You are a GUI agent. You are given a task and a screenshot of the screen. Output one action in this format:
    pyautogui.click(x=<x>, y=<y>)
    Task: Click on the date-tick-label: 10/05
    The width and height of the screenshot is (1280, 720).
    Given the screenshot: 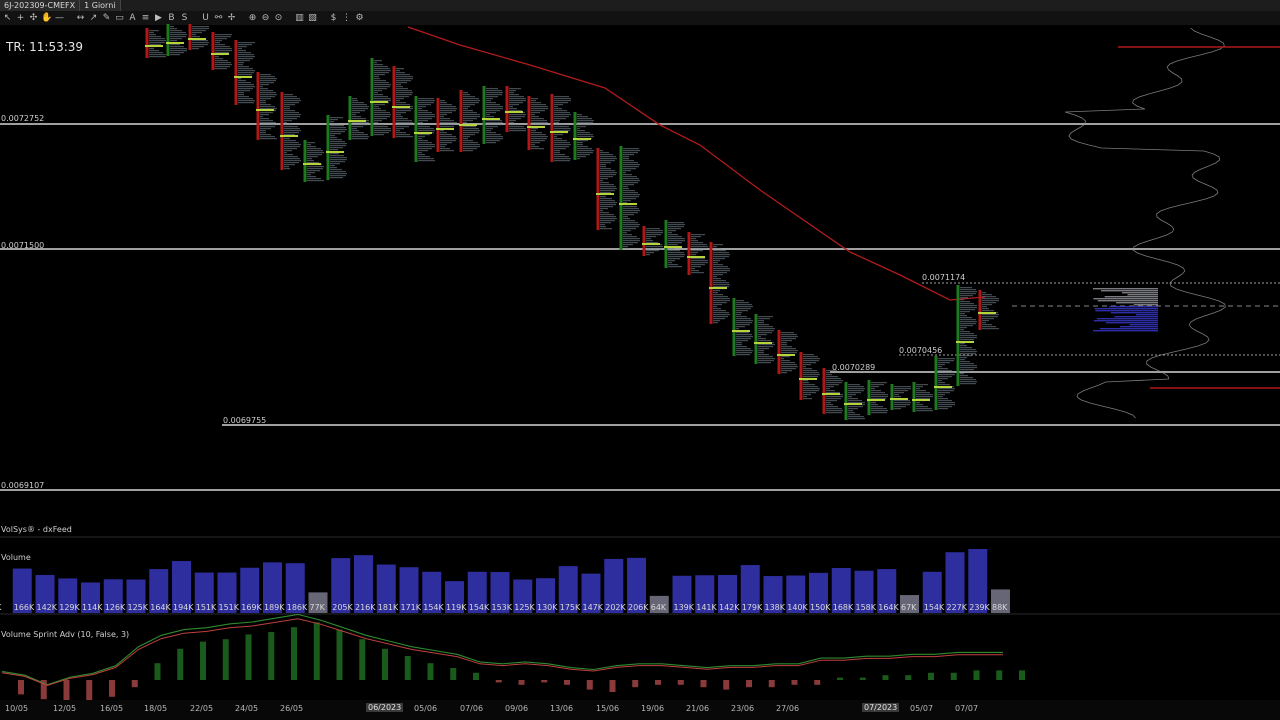 What is the action you would take?
    pyautogui.click(x=17, y=708)
    